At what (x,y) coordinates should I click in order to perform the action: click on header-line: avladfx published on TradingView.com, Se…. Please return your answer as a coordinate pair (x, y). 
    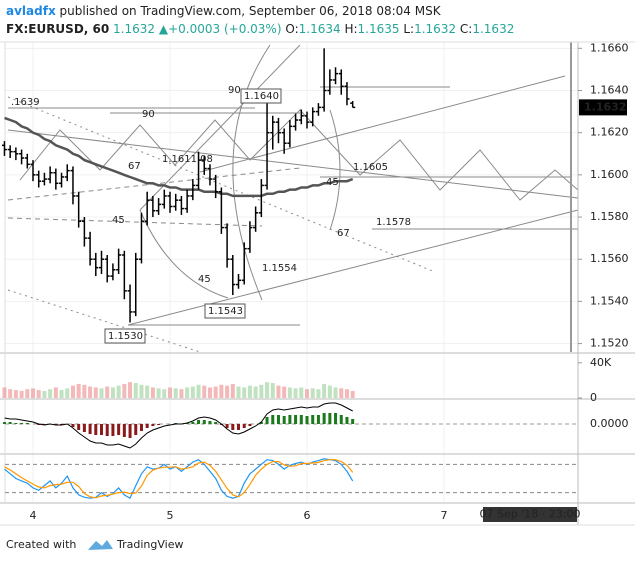
    Looking at the image, I should click on (224, 11).